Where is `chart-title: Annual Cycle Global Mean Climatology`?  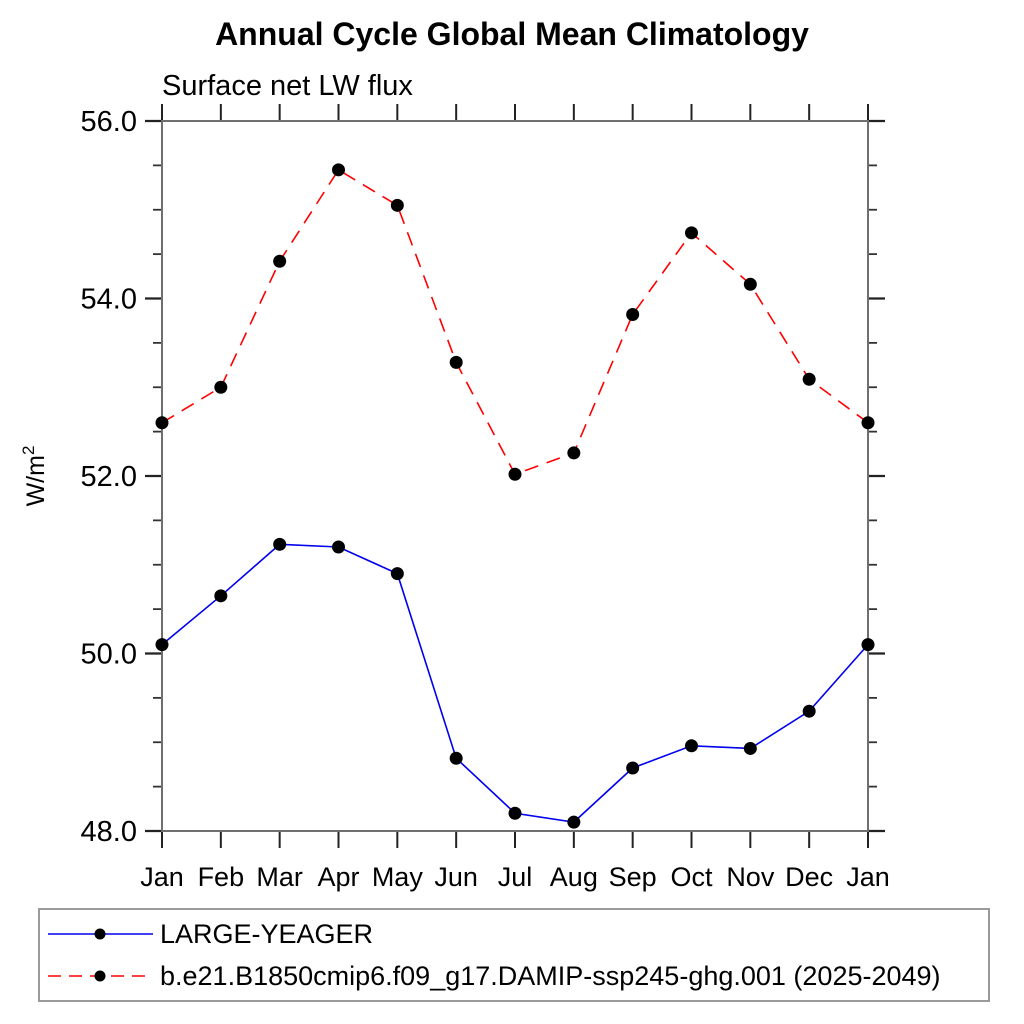 chart-title: Annual Cycle Global Mean Climatology is located at coordinates (512, 34).